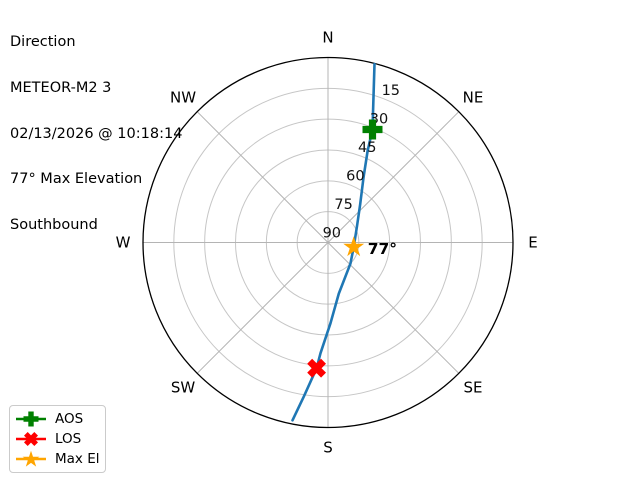  Describe the element at coordinates (43, 42) in the screenshot. I see `plot-title: Direction` at that location.